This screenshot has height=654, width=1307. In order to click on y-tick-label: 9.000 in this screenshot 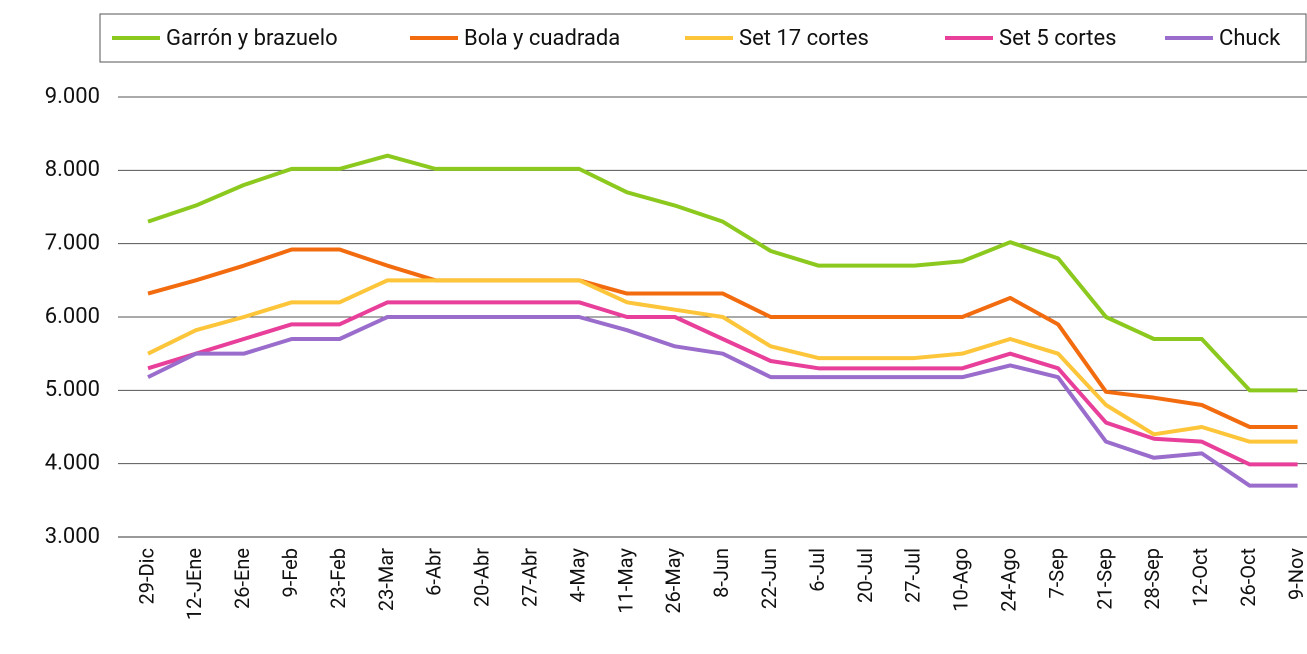, I will do `click(72, 96)`.